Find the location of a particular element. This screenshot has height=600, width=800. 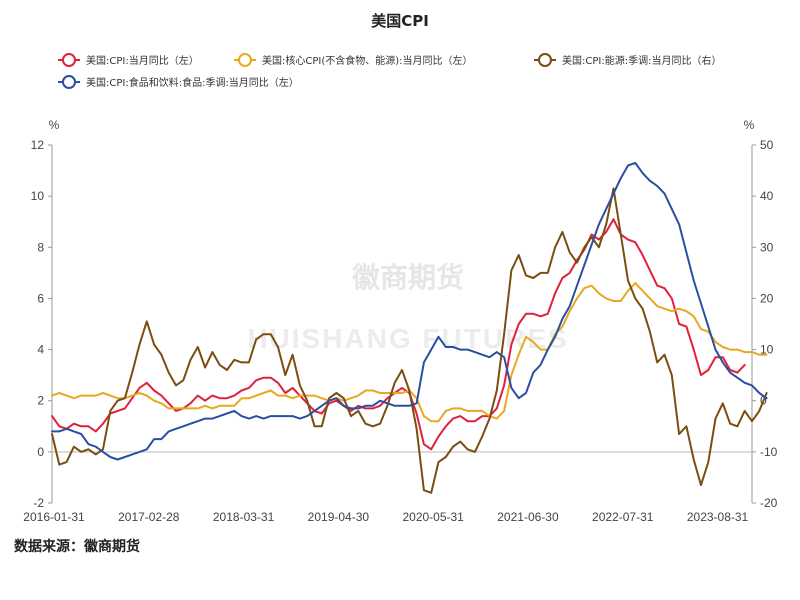

source-note: 数据来源：徽商期货 is located at coordinates (77, 547).